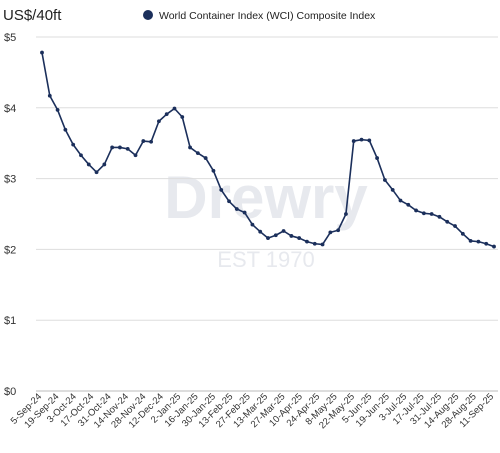  Describe the element at coordinates (10, 180) in the screenshot. I see `y-tick-label: $3` at that location.